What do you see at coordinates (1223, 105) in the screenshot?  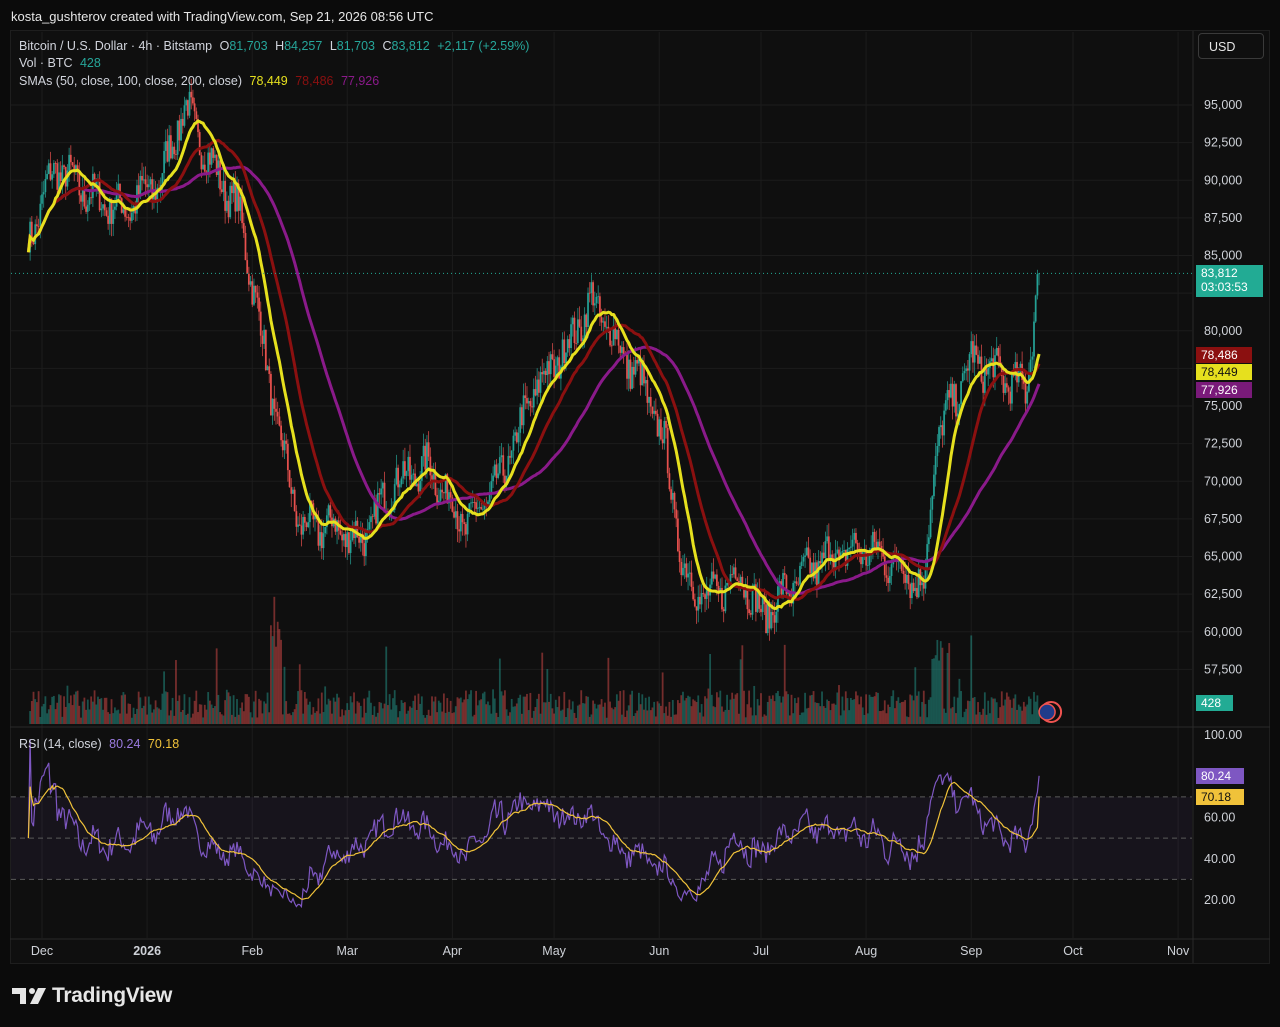 I see `price-axis-label: 95,000` at bounding box center [1223, 105].